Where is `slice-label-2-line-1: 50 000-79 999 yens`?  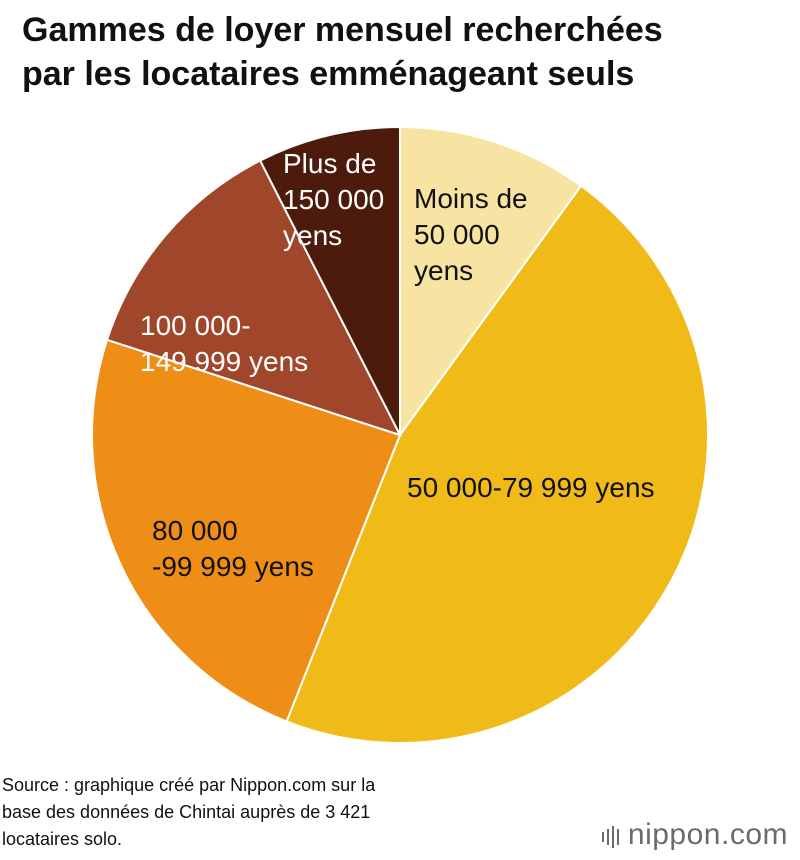
slice-label-2-line-1: 50 000-79 999 yens is located at coordinates (531, 487).